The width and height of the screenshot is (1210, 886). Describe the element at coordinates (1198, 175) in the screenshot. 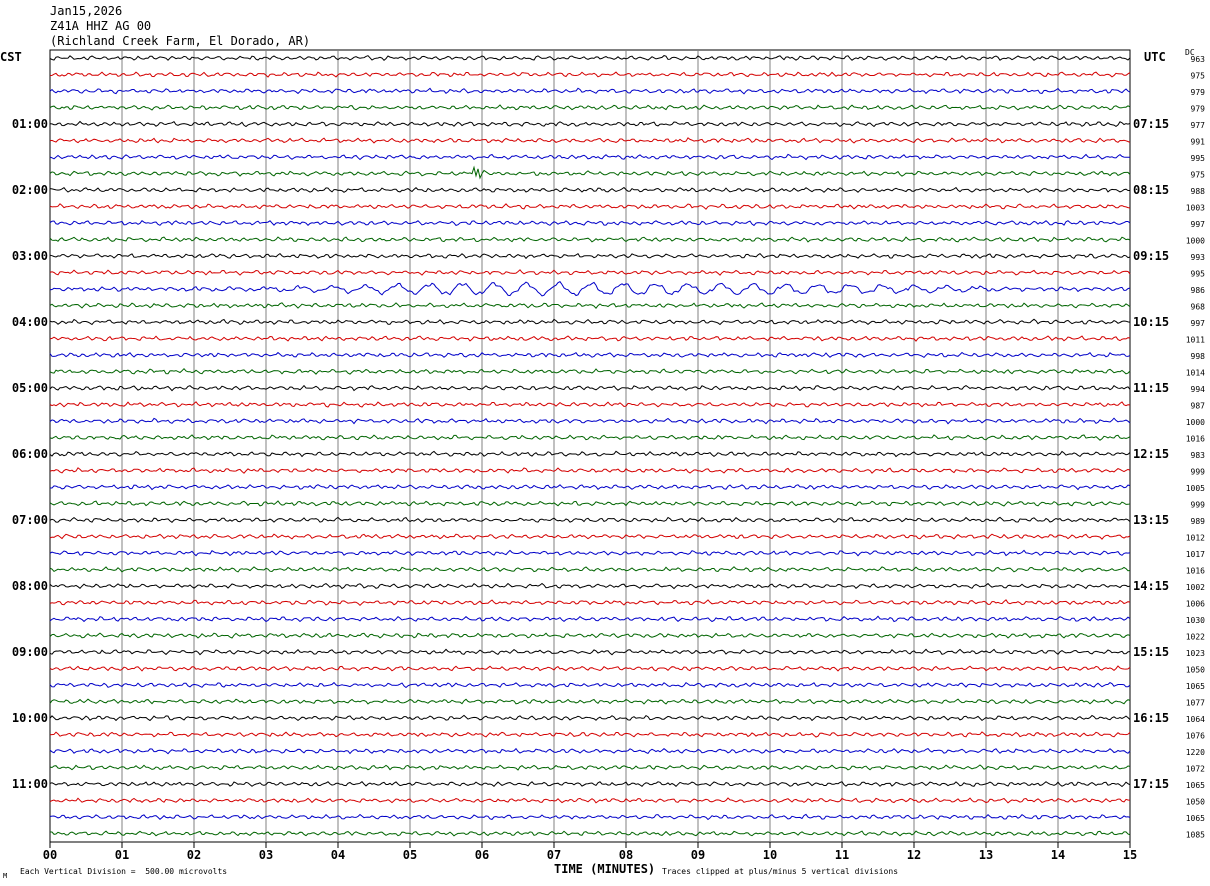

I see `dc-value-label: 975` at that location.